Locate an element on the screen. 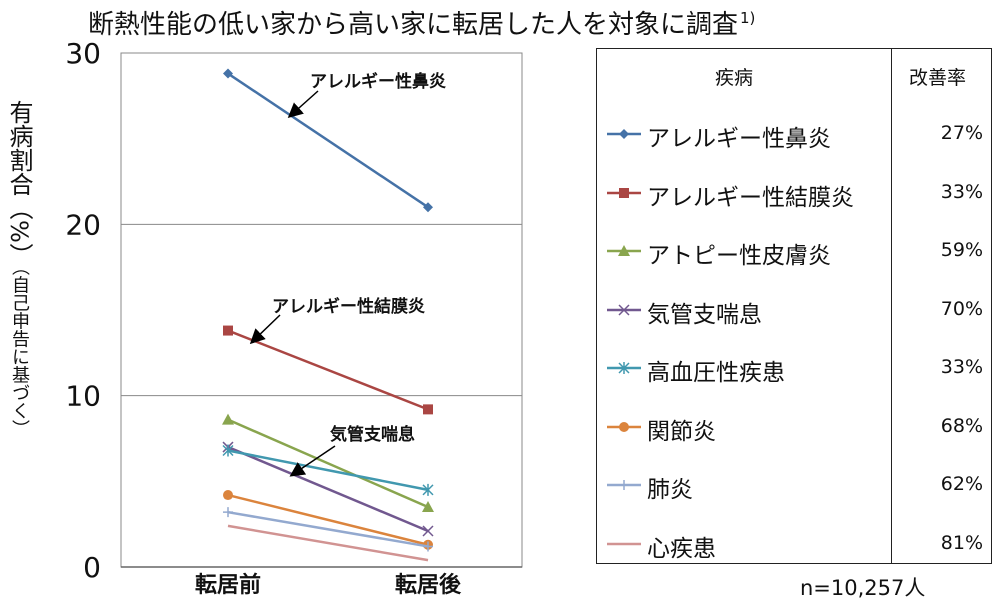  x-tick-label: 転居前 is located at coordinates (228, 585).